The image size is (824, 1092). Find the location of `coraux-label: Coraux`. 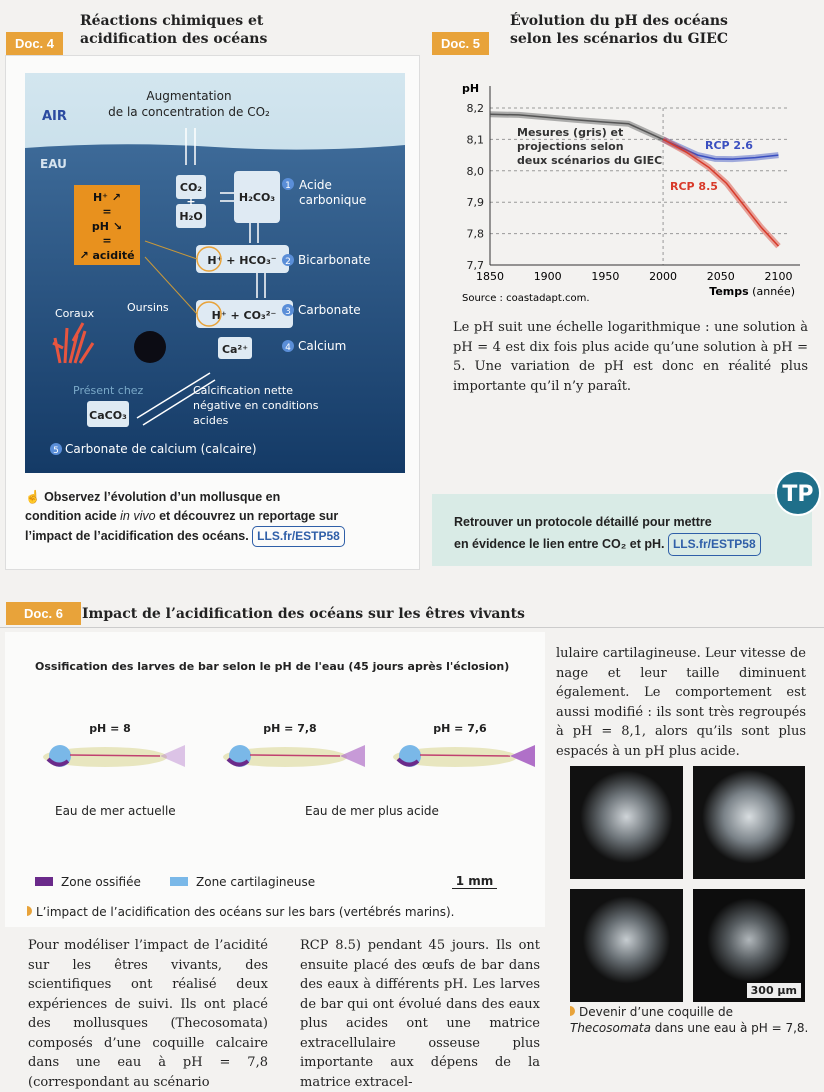

coraux-label: Coraux is located at coordinates (75, 313).